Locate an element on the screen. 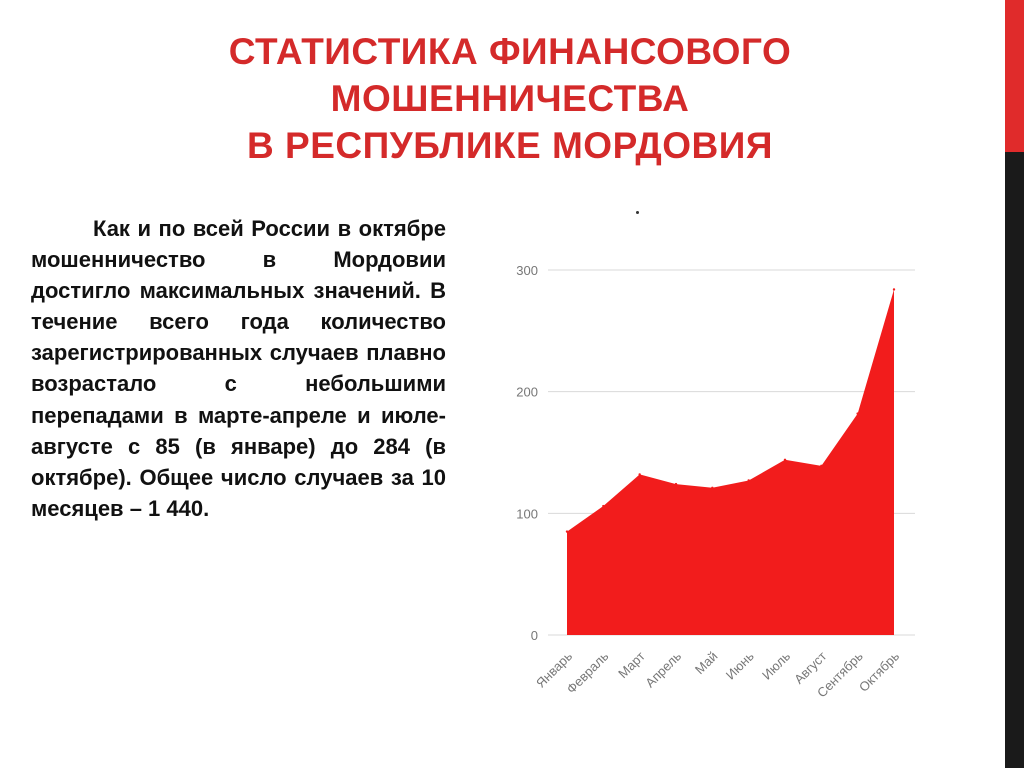 This screenshot has width=1024, height=768. x-tick-label: Март is located at coordinates (631, 664).